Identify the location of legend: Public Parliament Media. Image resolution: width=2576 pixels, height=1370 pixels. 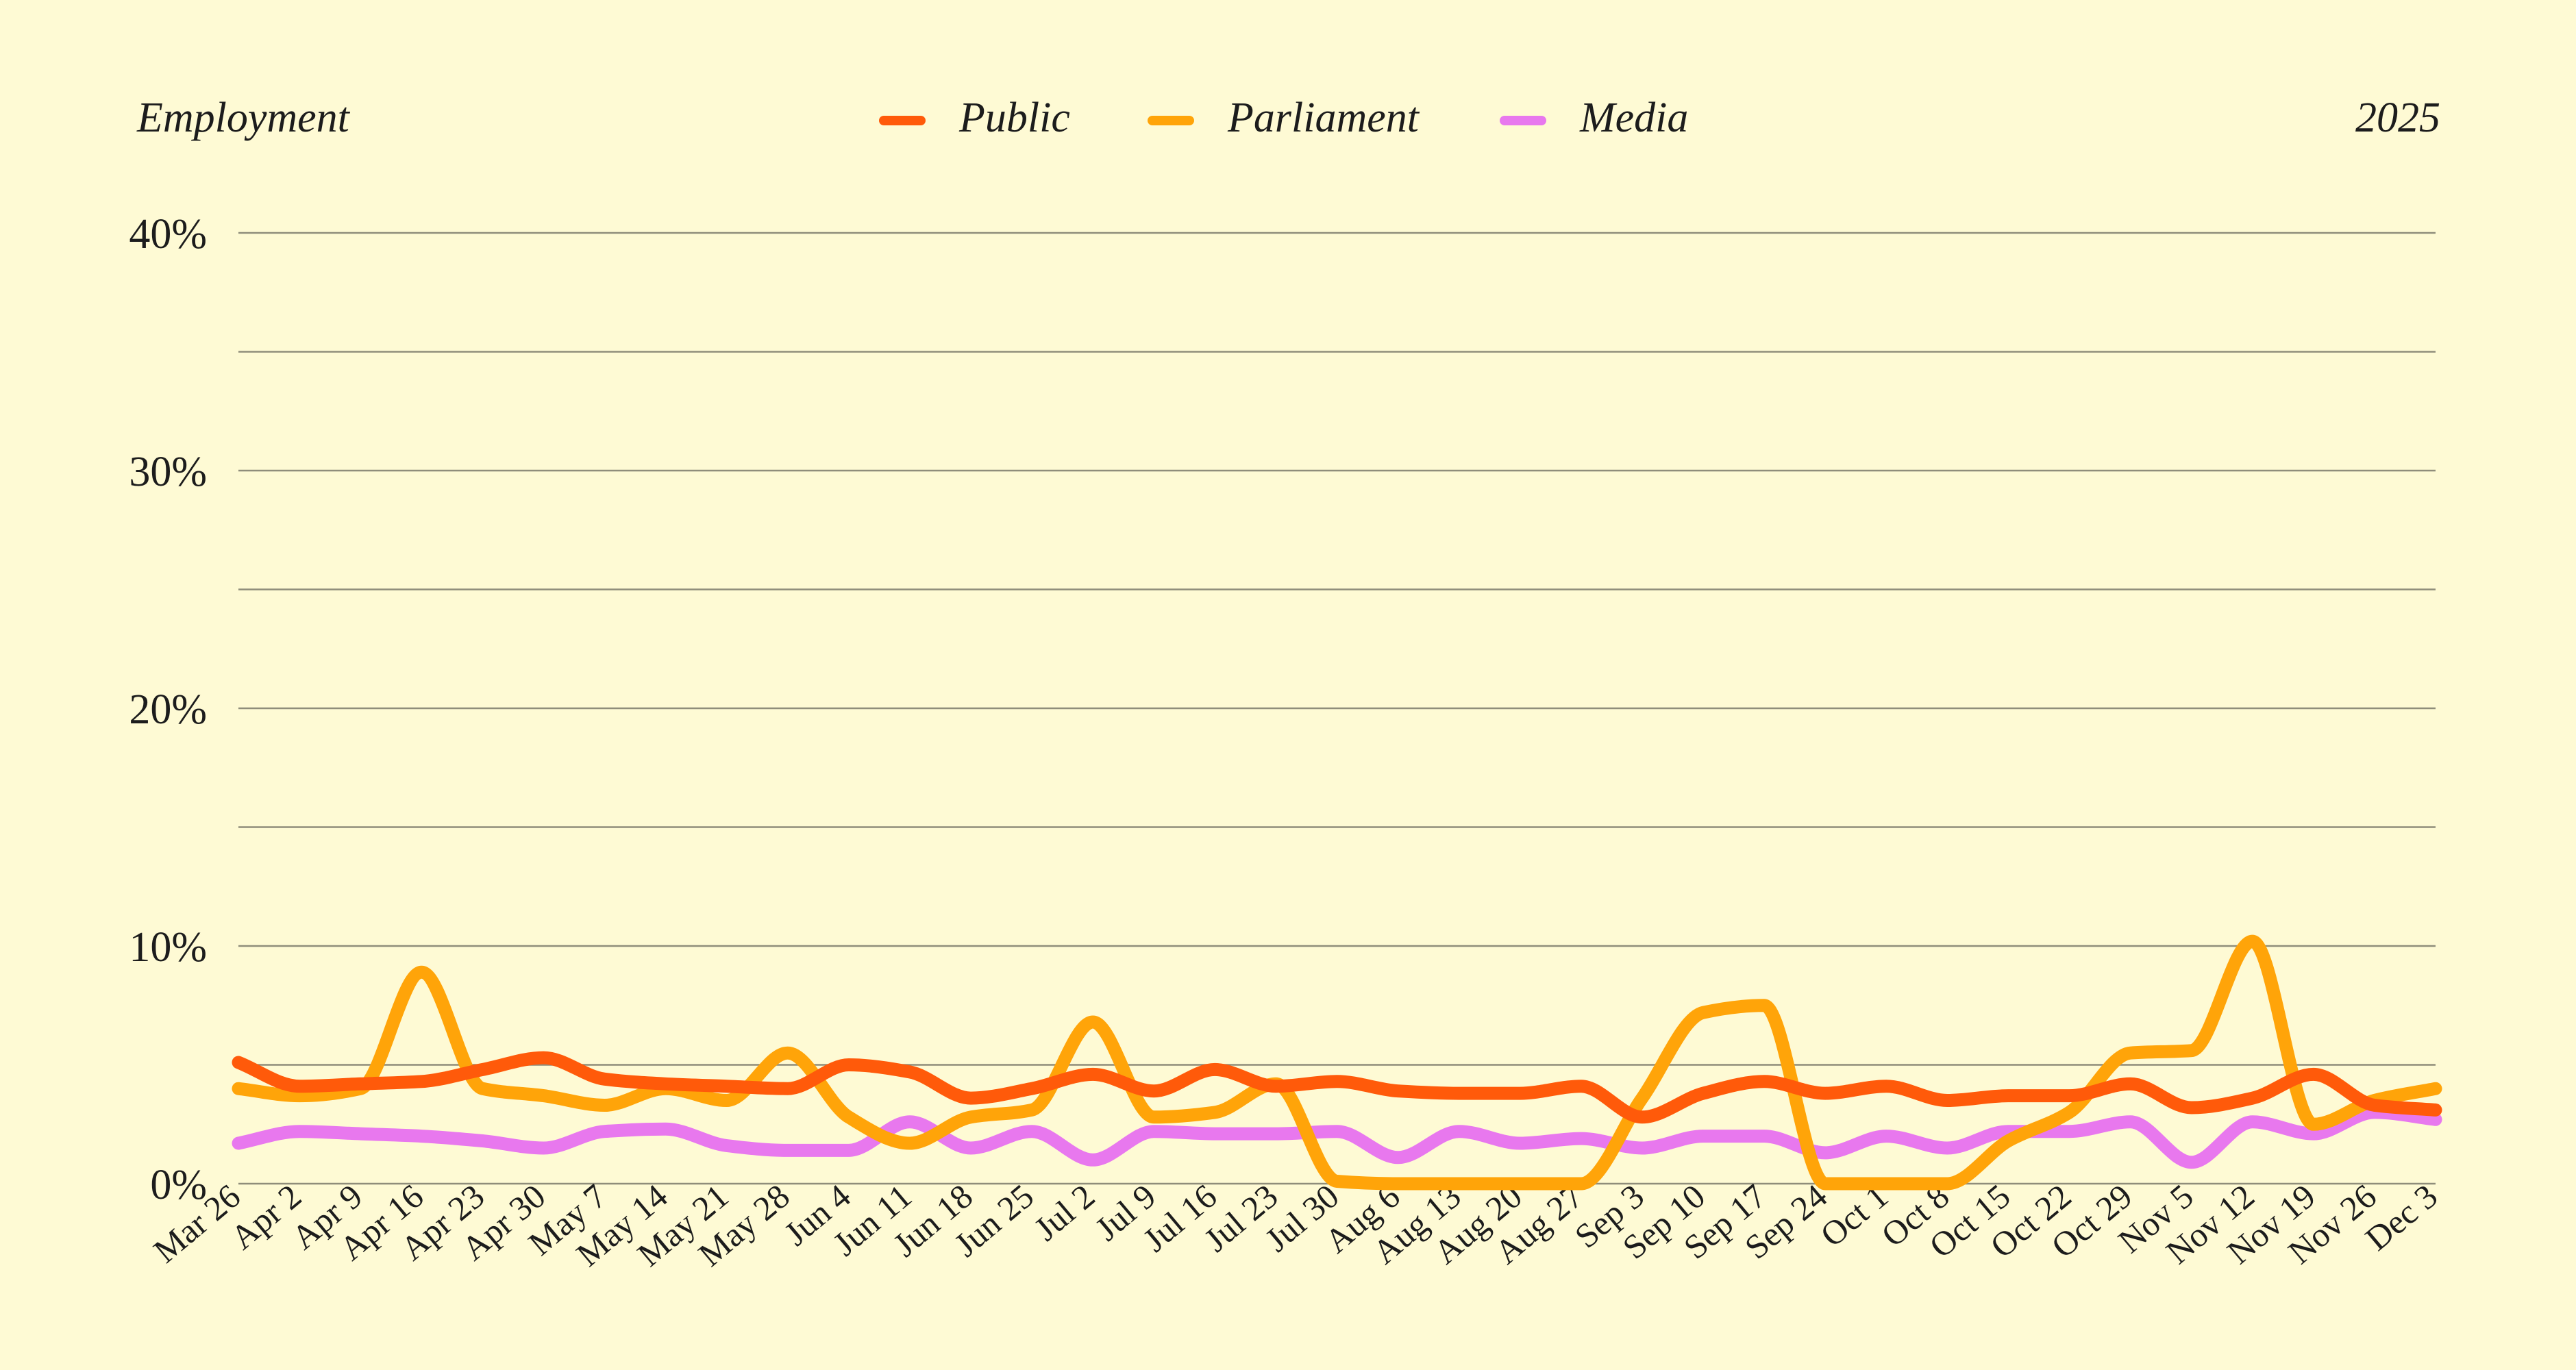
(1283, 118).